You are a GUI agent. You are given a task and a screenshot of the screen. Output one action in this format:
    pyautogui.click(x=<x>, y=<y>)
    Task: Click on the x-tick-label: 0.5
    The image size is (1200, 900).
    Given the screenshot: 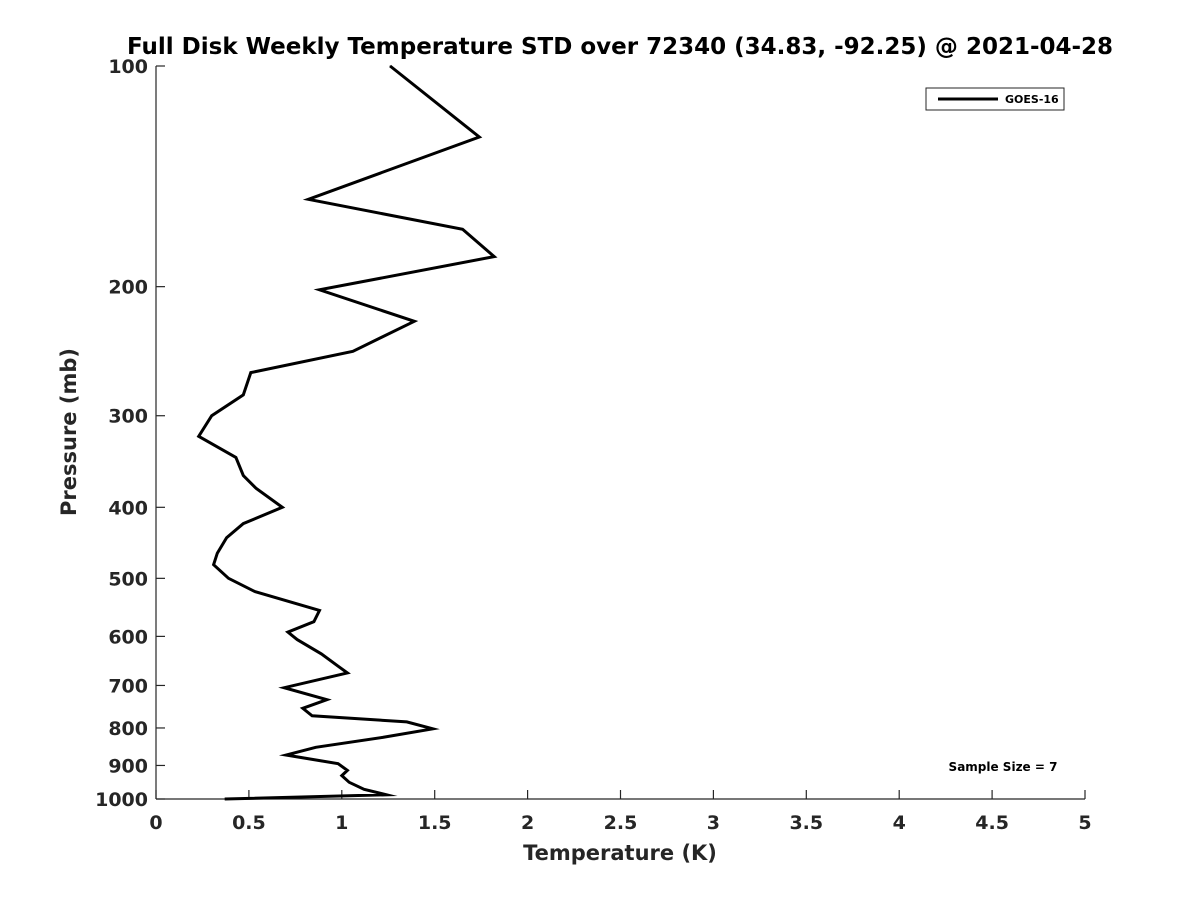 What is the action you would take?
    pyautogui.click(x=249, y=823)
    